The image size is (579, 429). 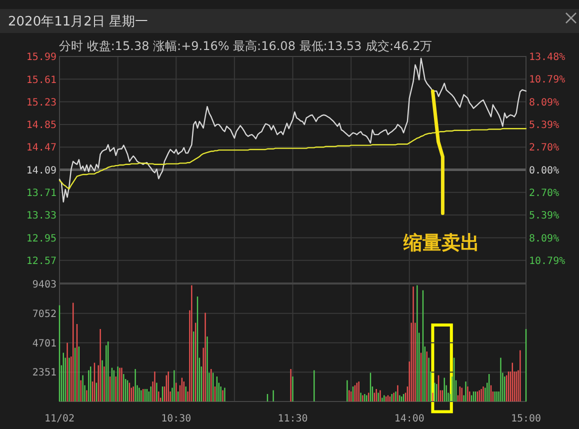 What do you see at coordinates (245, 46) in the screenshot?
I see `chart-subtitle: 分时 收盘:15.38 涨幅:+9.16% 最高:16.08 最低:13.53 成交:46.2万` at bounding box center [245, 46].